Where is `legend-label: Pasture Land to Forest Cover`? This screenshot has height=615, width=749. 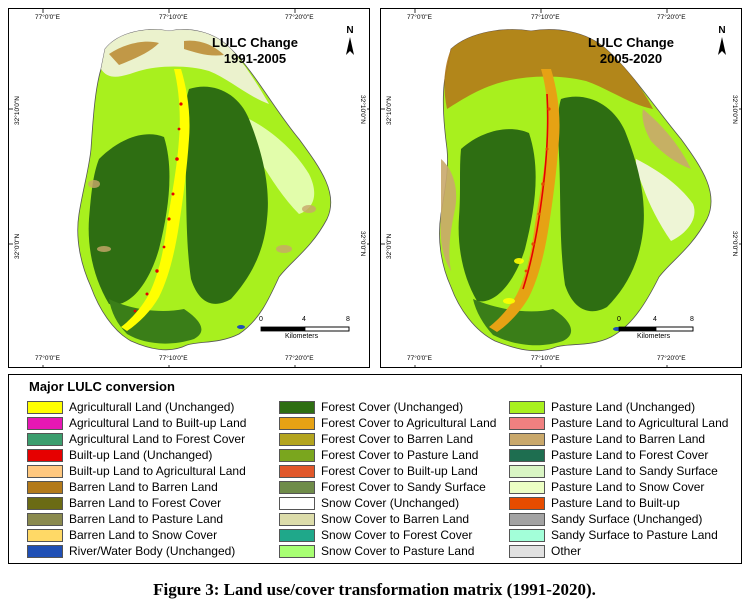
legend-label: Pasture Land to Forest Cover is located at coordinates (630, 455).